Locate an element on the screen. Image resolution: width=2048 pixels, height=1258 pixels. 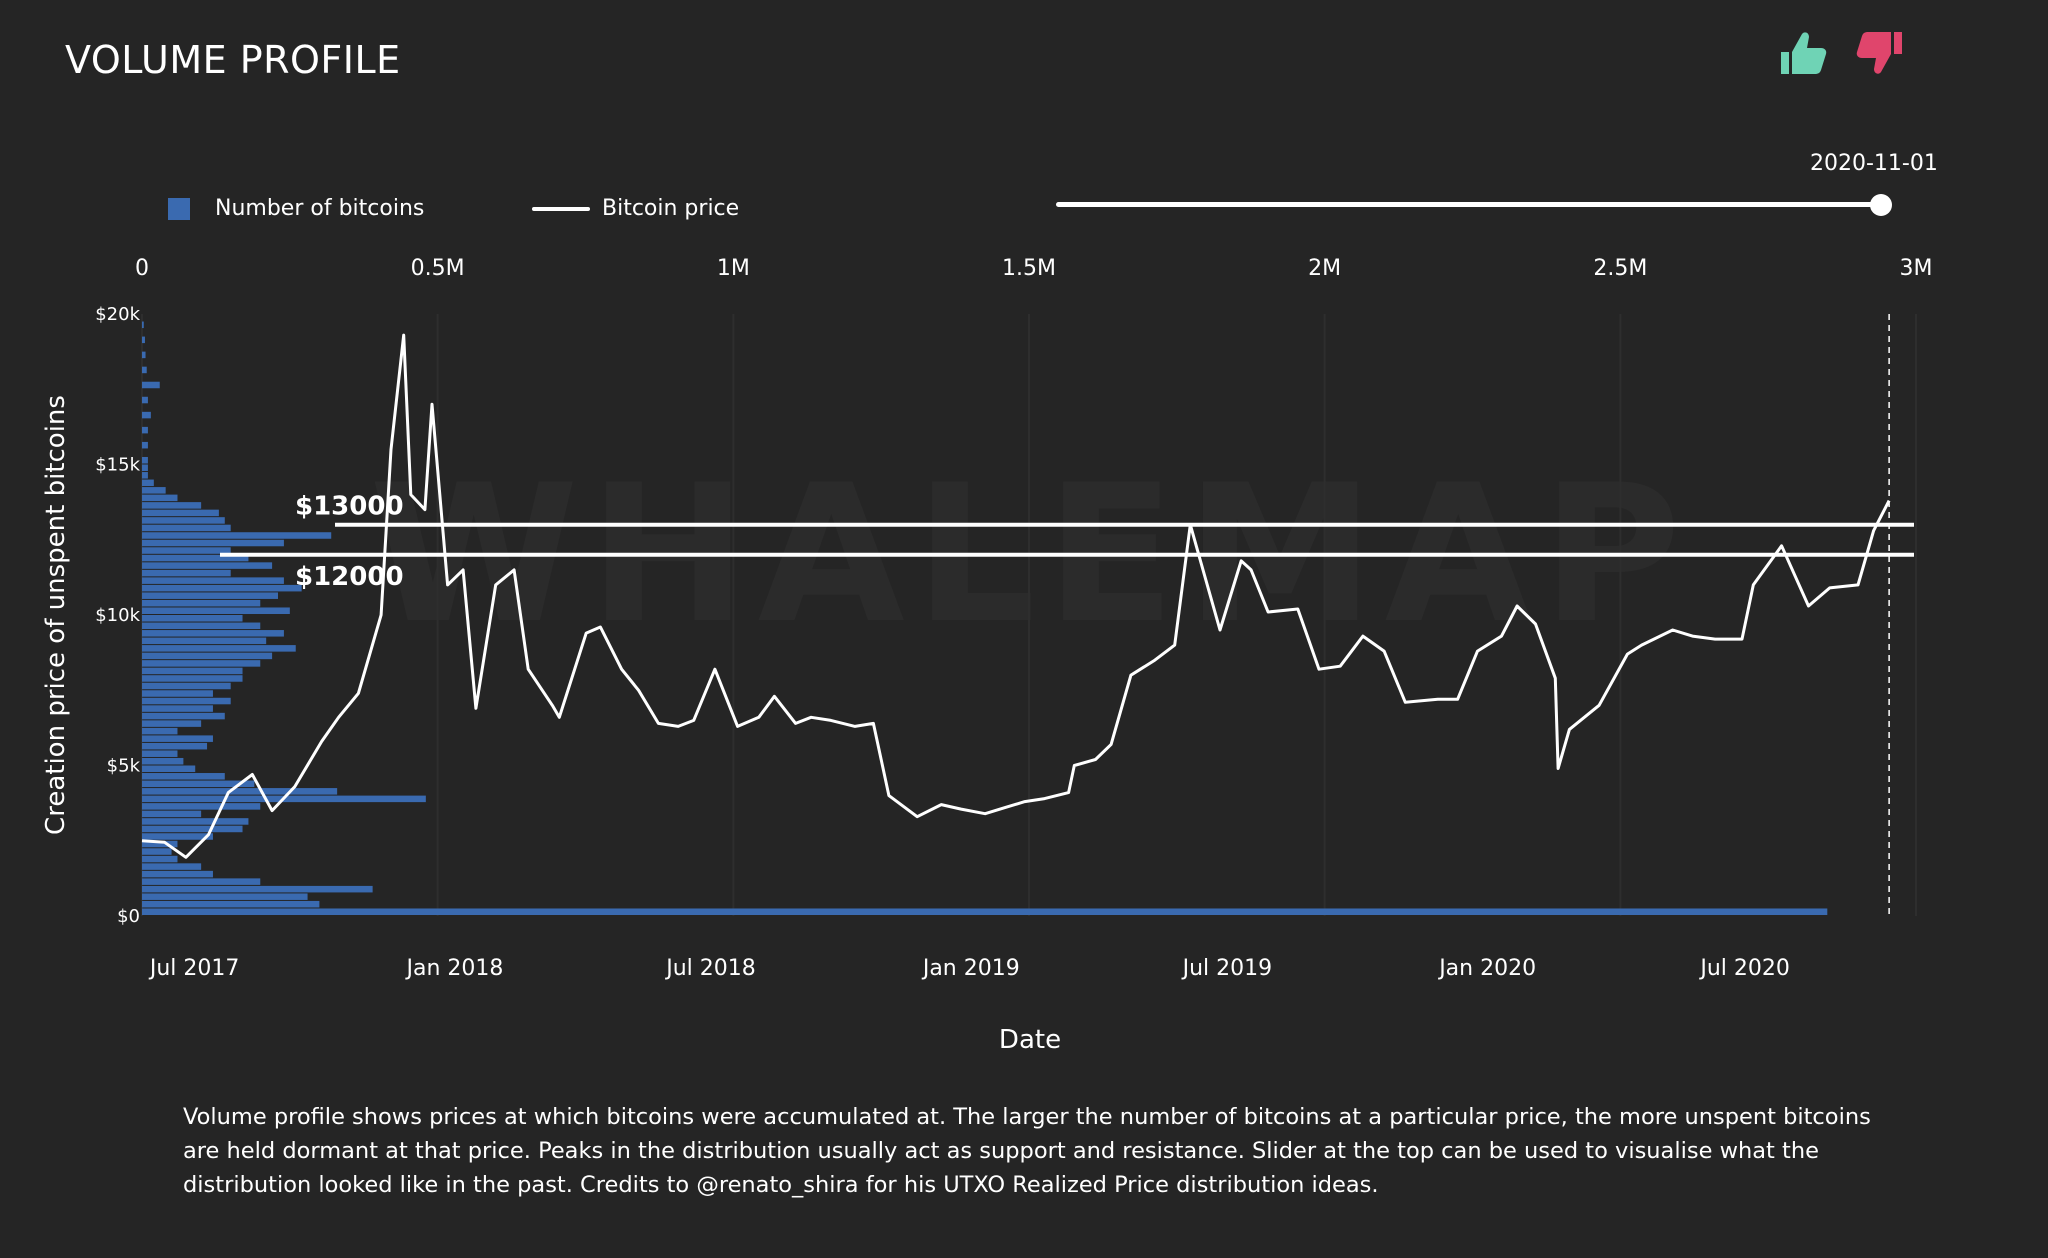
legend-label-price: Bitcoin price is located at coordinates (671, 208).